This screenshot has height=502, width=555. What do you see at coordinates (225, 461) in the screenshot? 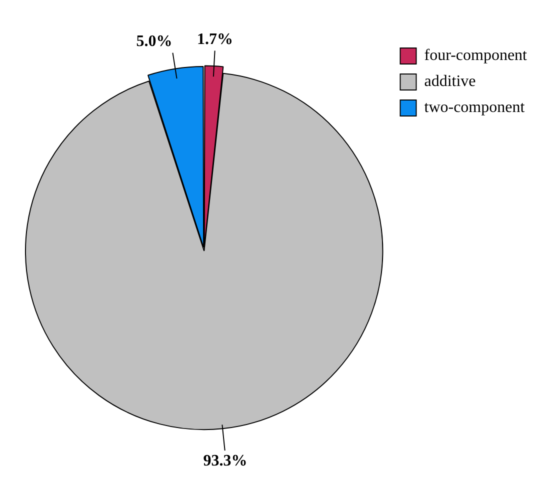
I see `data-label: 93.3%` at bounding box center [225, 461].